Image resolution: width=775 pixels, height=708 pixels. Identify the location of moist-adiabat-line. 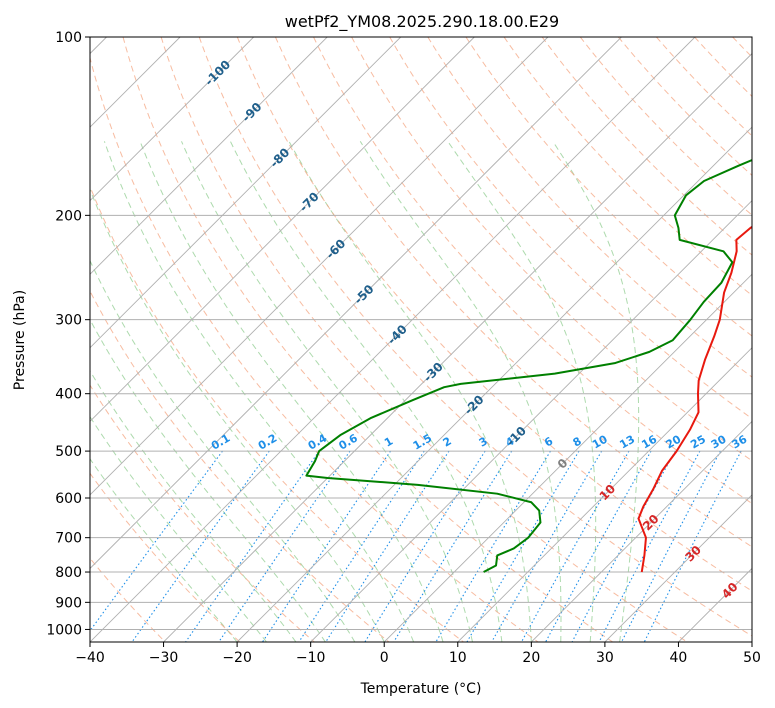
(164, 550).